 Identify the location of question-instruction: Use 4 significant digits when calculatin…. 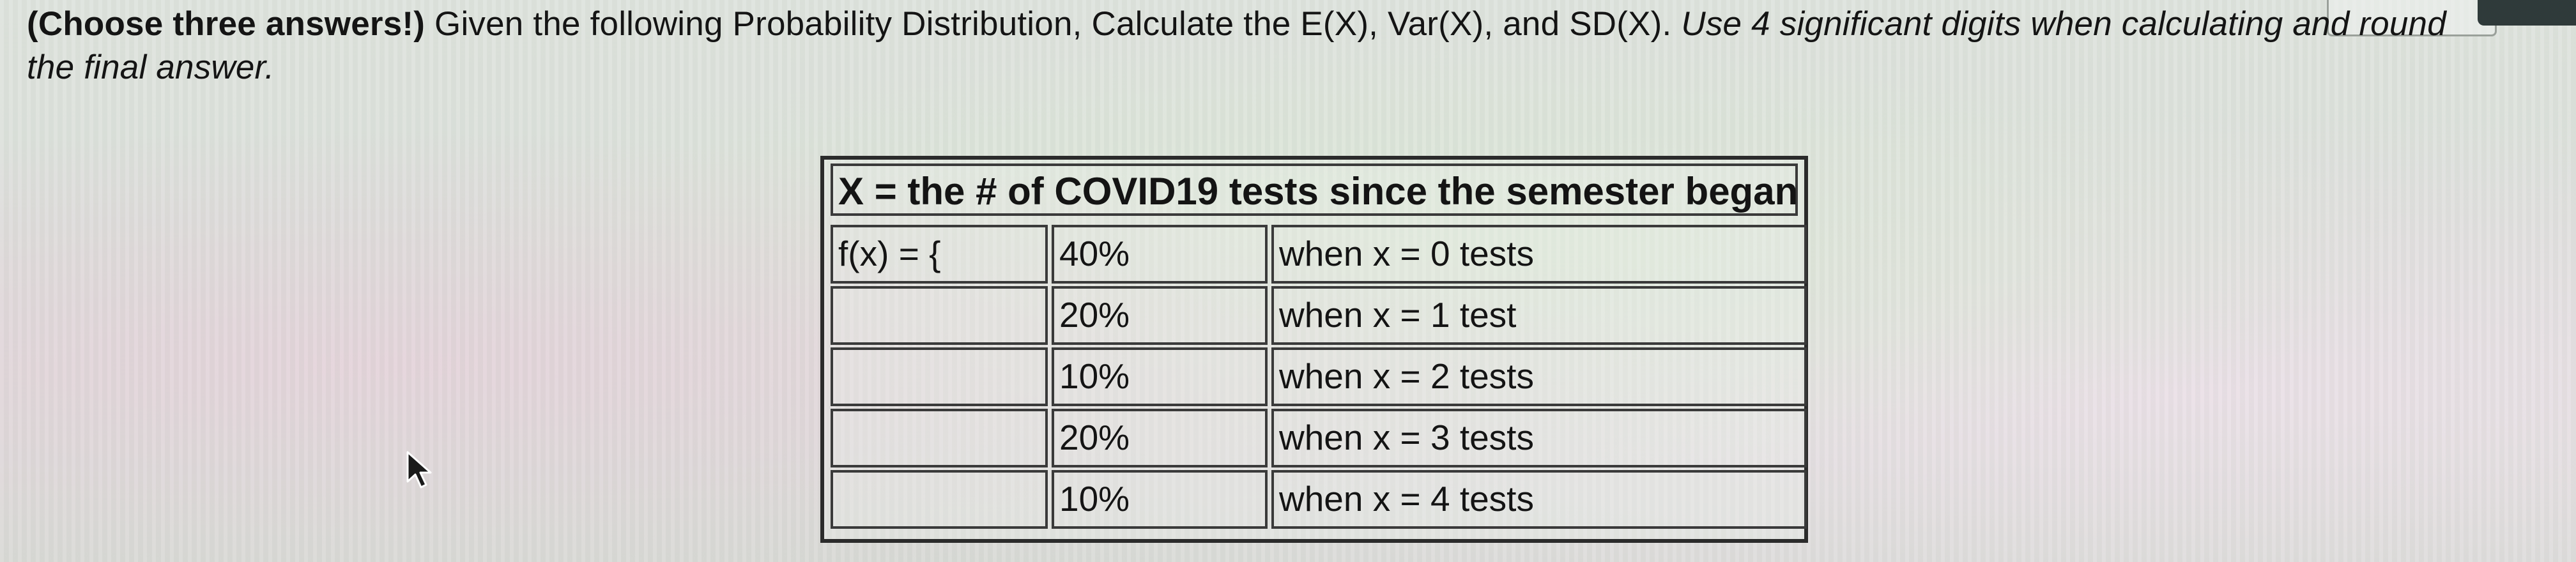
(1236, 45).